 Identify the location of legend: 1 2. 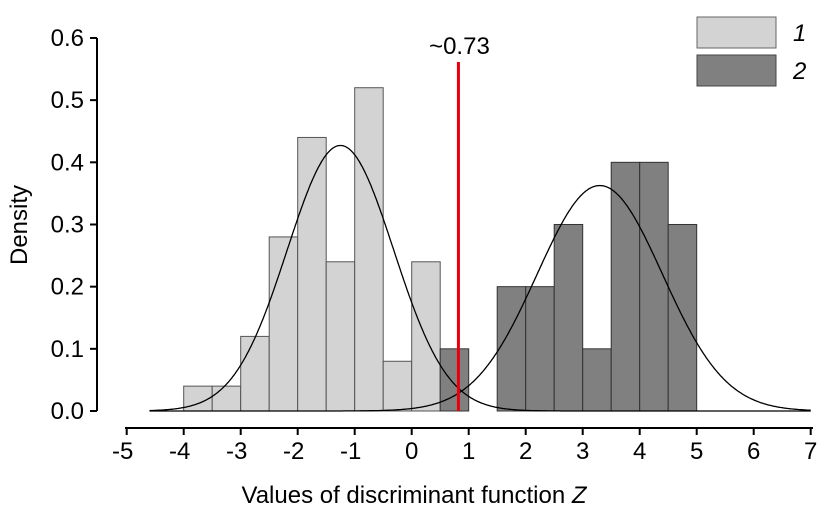
(751, 51).